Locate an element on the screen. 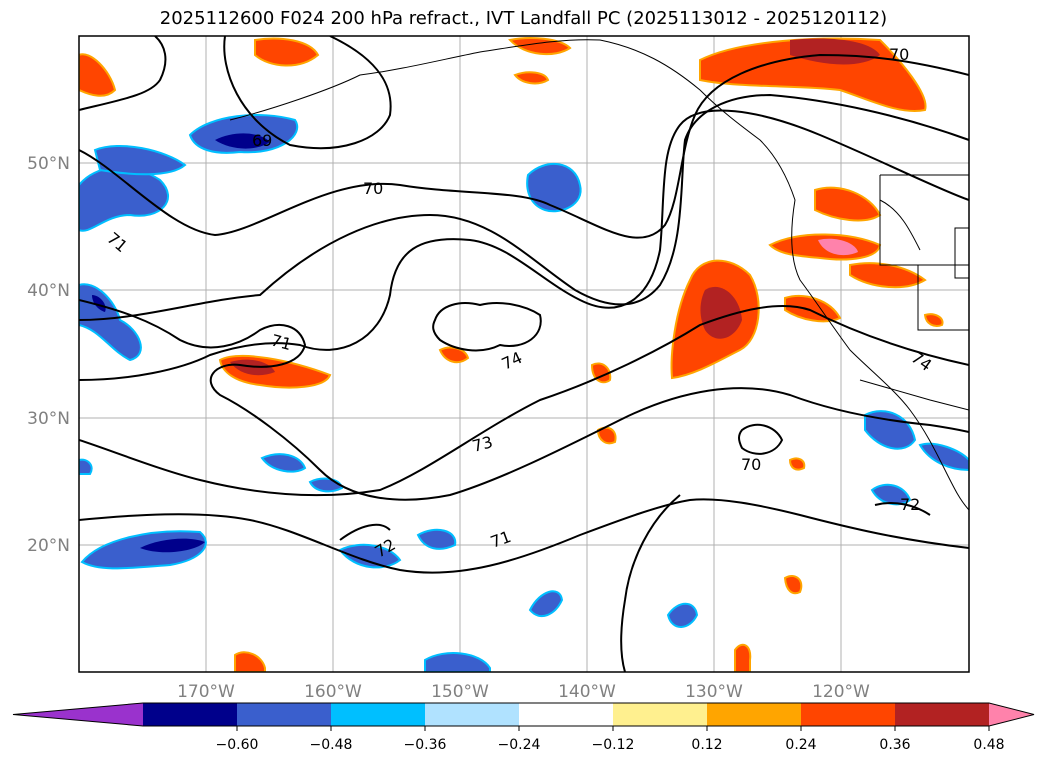 This screenshot has width=1047, height=765. lat-label: 40°N is located at coordinates (48, 291).